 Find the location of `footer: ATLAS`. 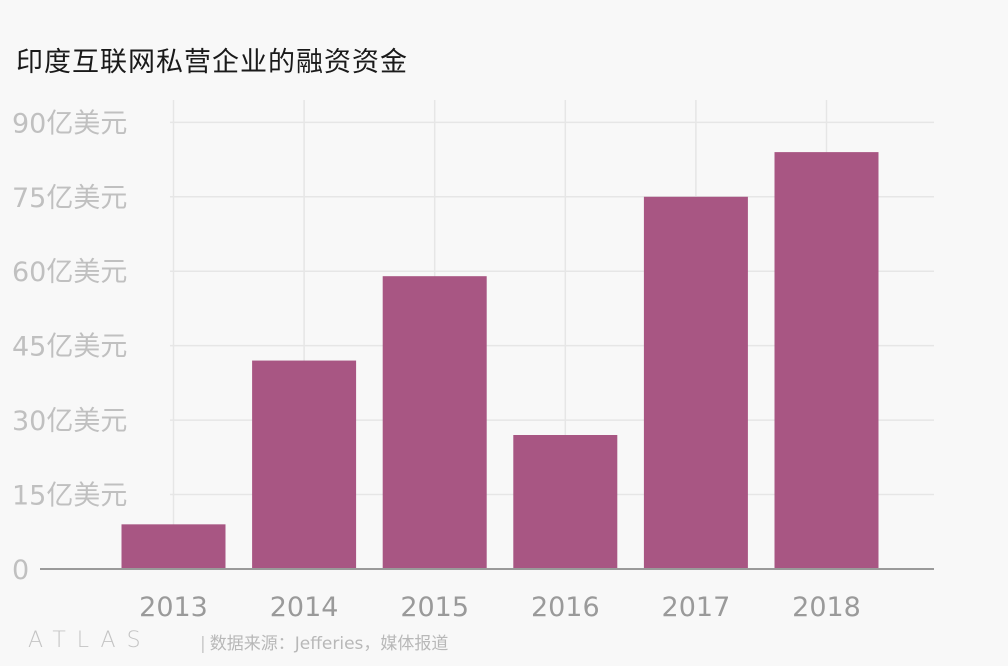

footer: ATLAS is located at coordinates (90, 640).